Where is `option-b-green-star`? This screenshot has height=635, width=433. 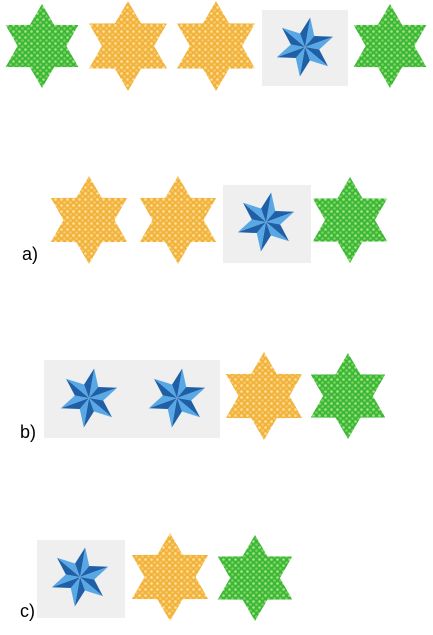
option-b-green-star is located at coordinates (348, 396).